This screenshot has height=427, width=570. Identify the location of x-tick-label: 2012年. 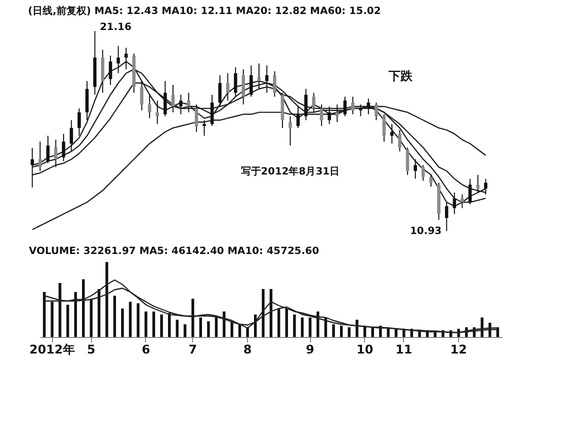
(52, 349).